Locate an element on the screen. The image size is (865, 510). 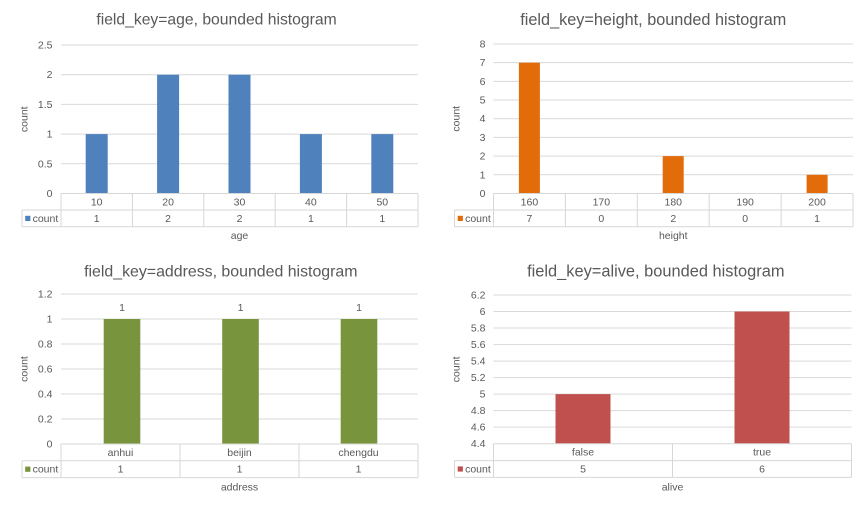
svg-text: 6.2 is located at coordinates (478, 296).